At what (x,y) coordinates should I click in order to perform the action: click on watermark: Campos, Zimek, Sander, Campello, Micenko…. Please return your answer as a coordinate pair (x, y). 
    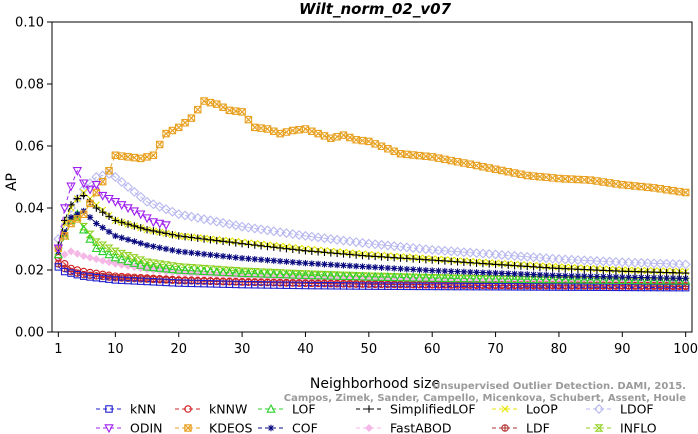
    Looking at the image, I should click on (485, 392).